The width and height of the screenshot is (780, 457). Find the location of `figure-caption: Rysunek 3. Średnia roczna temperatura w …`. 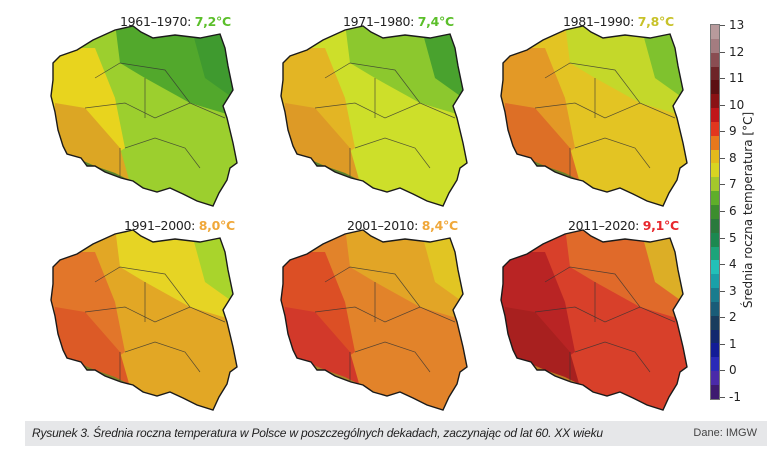

figure-caption: Rysunek 3. Średnia roczna temperatura w … is located at coordinates (317, 433).